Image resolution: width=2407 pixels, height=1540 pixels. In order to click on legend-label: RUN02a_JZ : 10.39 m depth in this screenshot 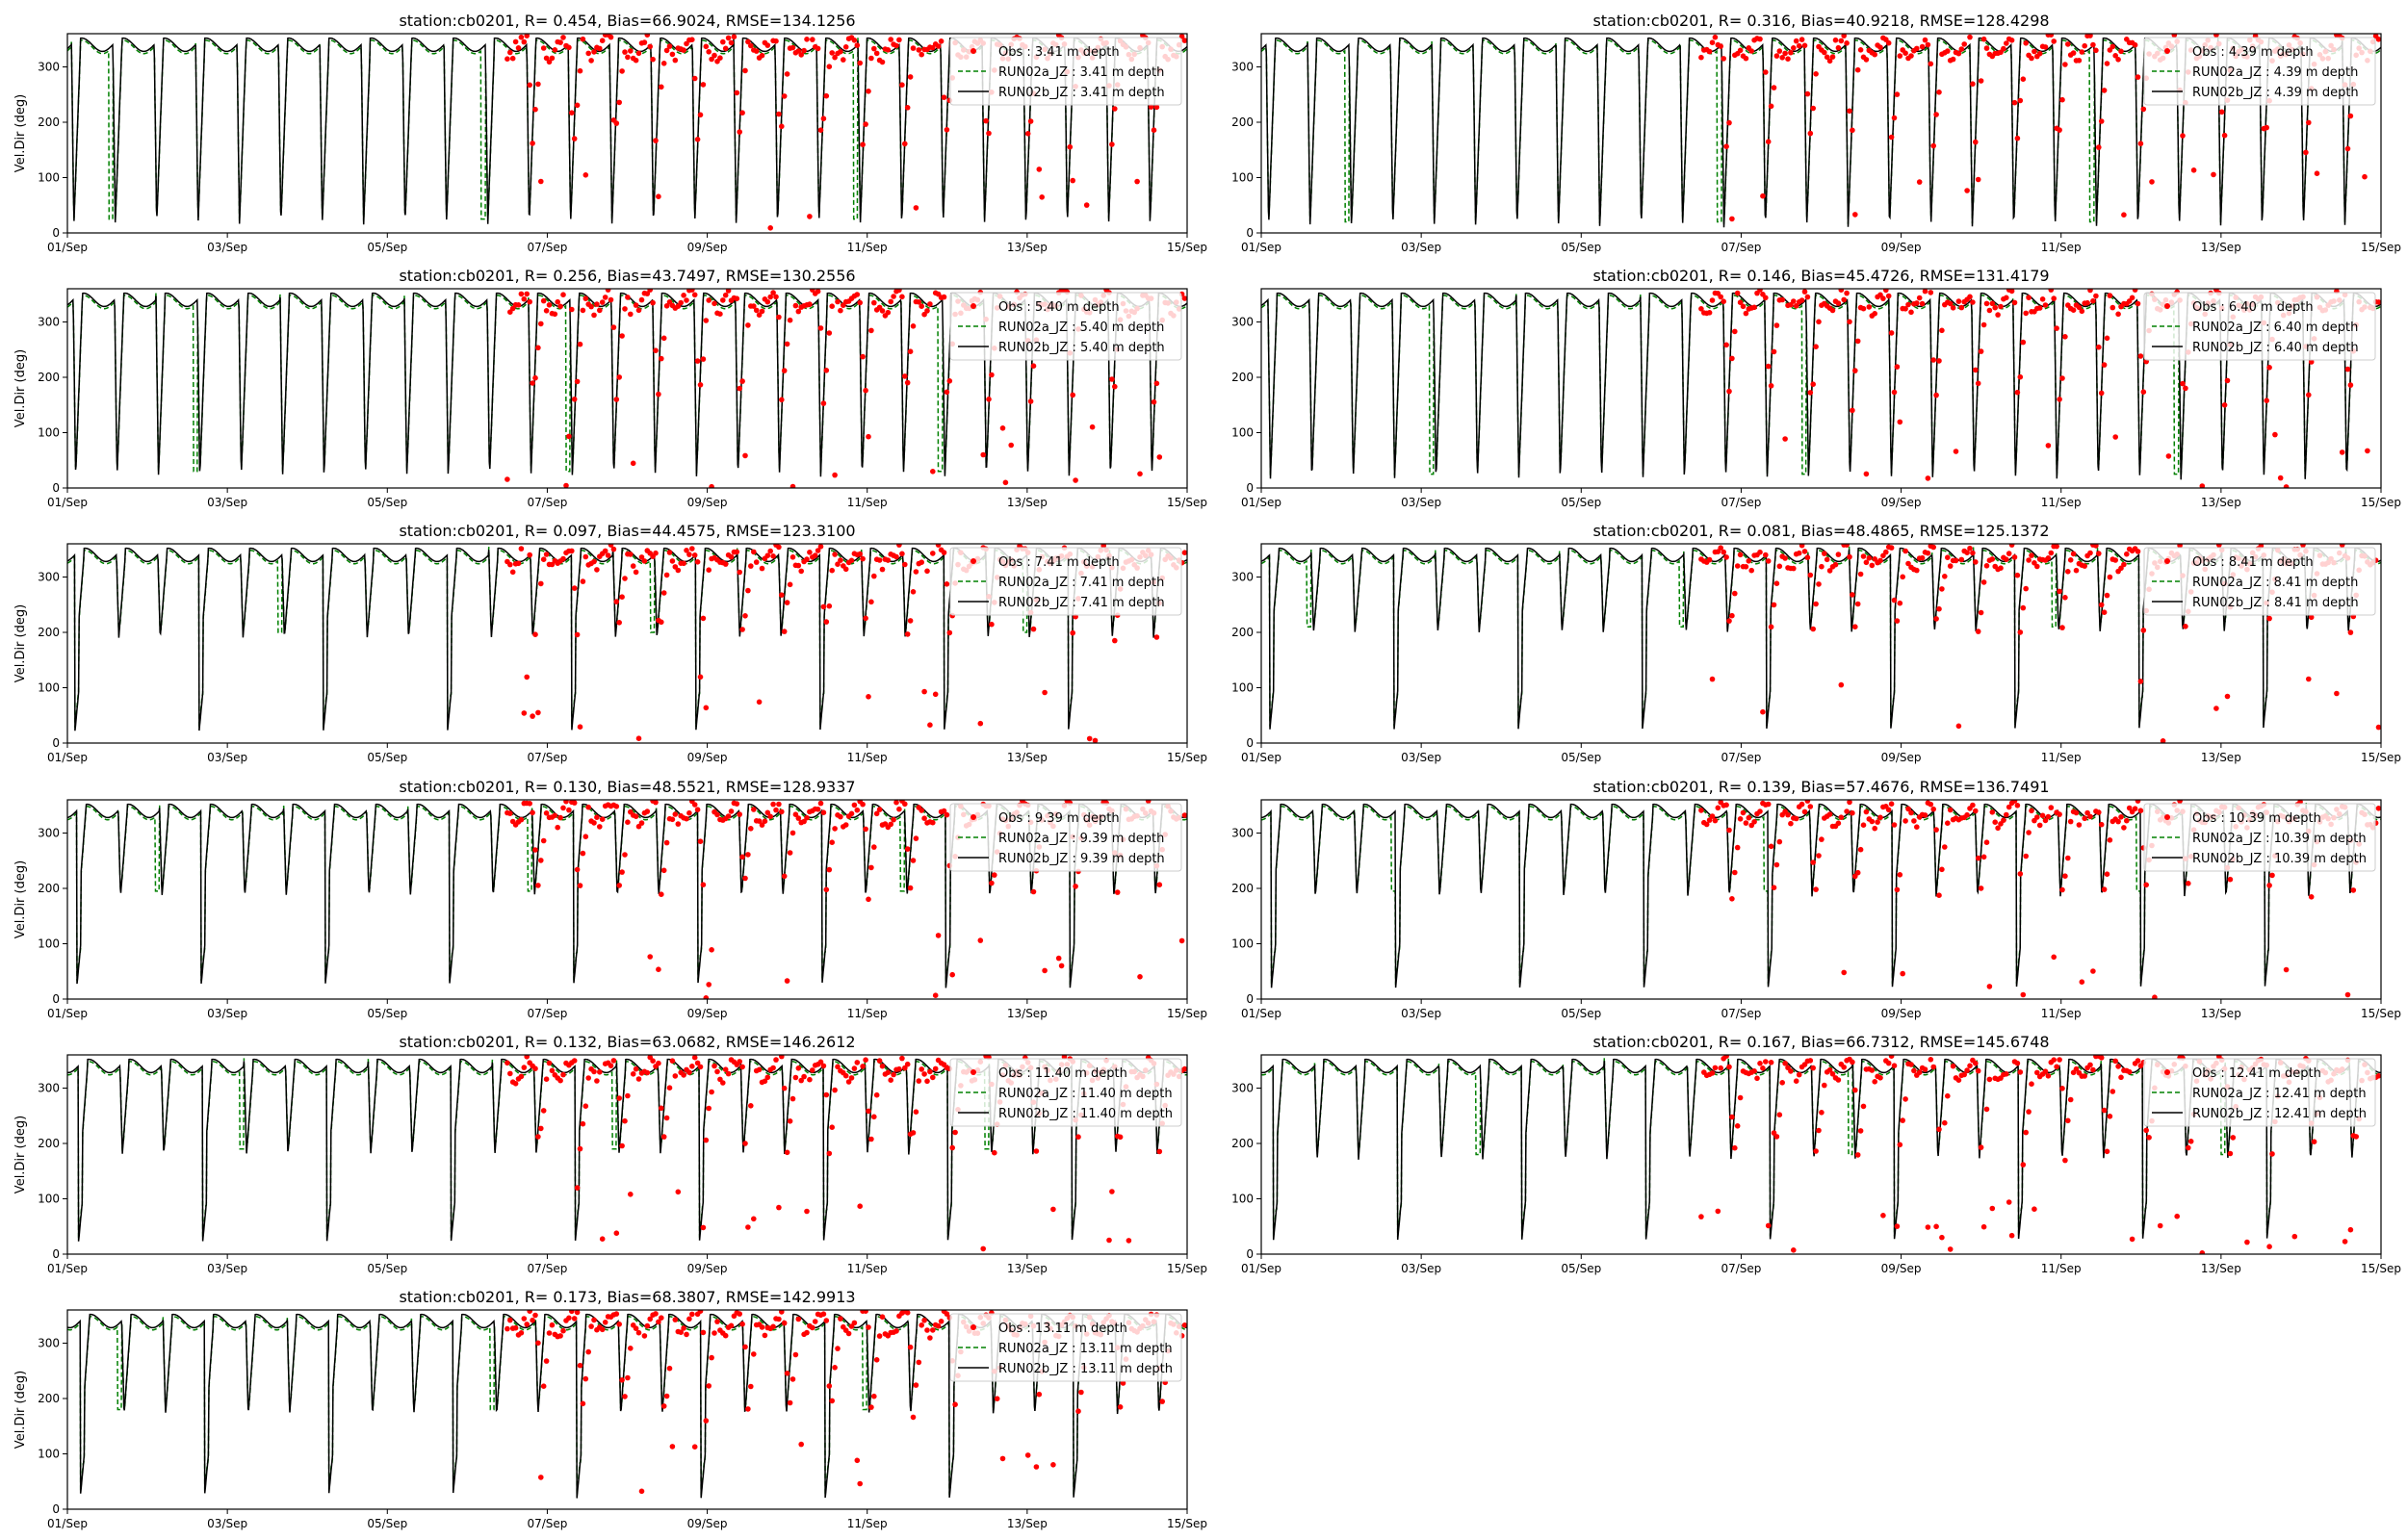, I will do `click(2279, 839)`.